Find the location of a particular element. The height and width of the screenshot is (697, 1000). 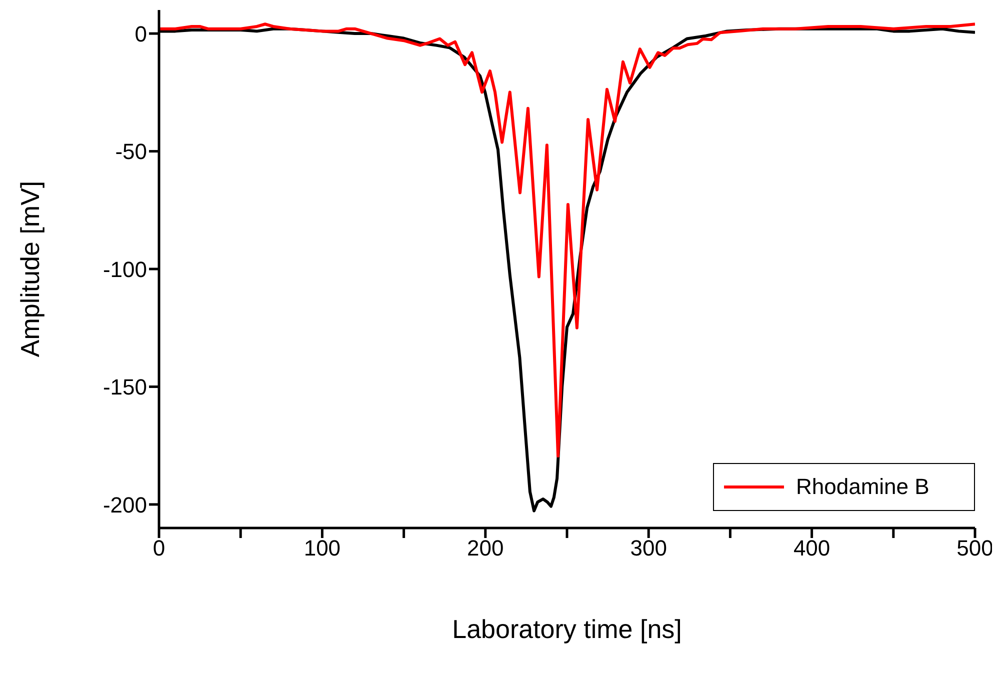

x-tick-label: 0 is located at coordinates (159, 548).